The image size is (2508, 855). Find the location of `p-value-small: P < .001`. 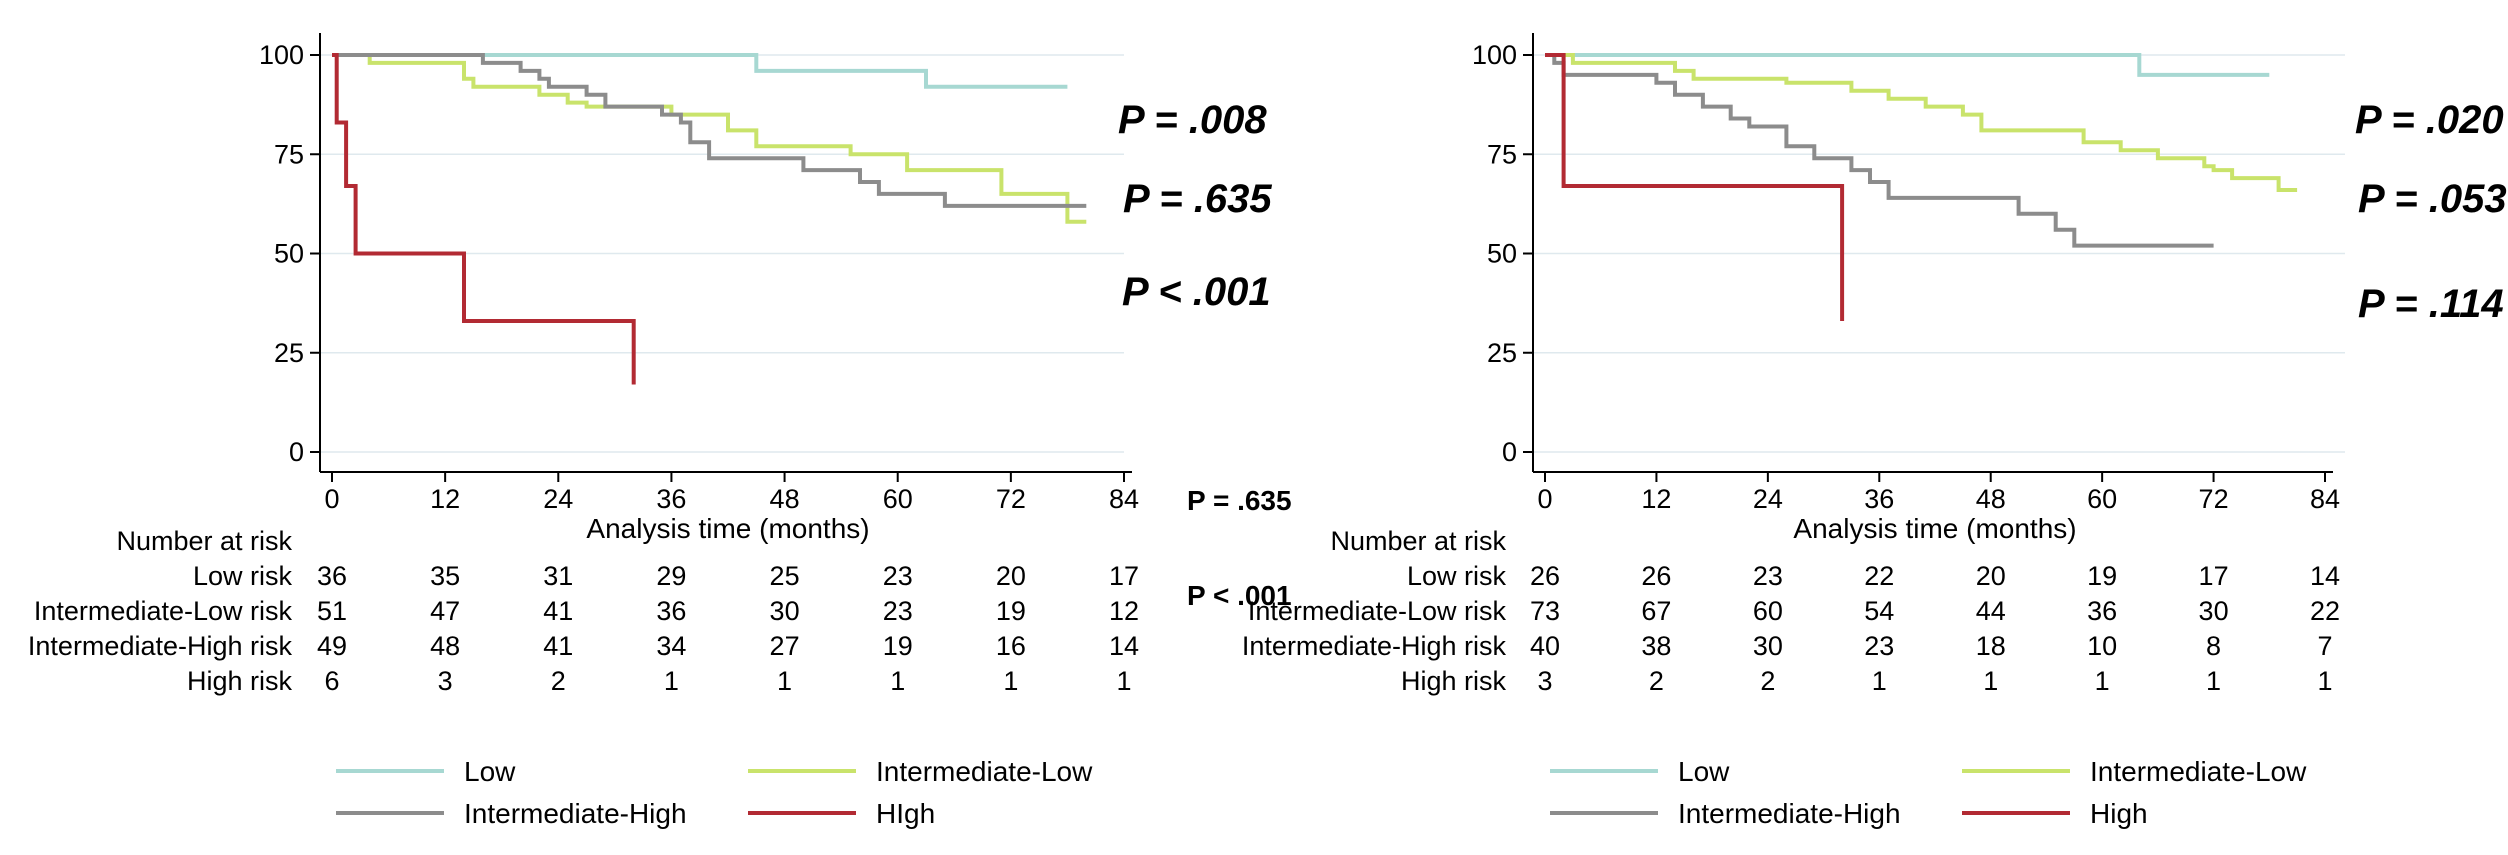

p-value-small: P < .001 is located at coordinates (1239, 595).